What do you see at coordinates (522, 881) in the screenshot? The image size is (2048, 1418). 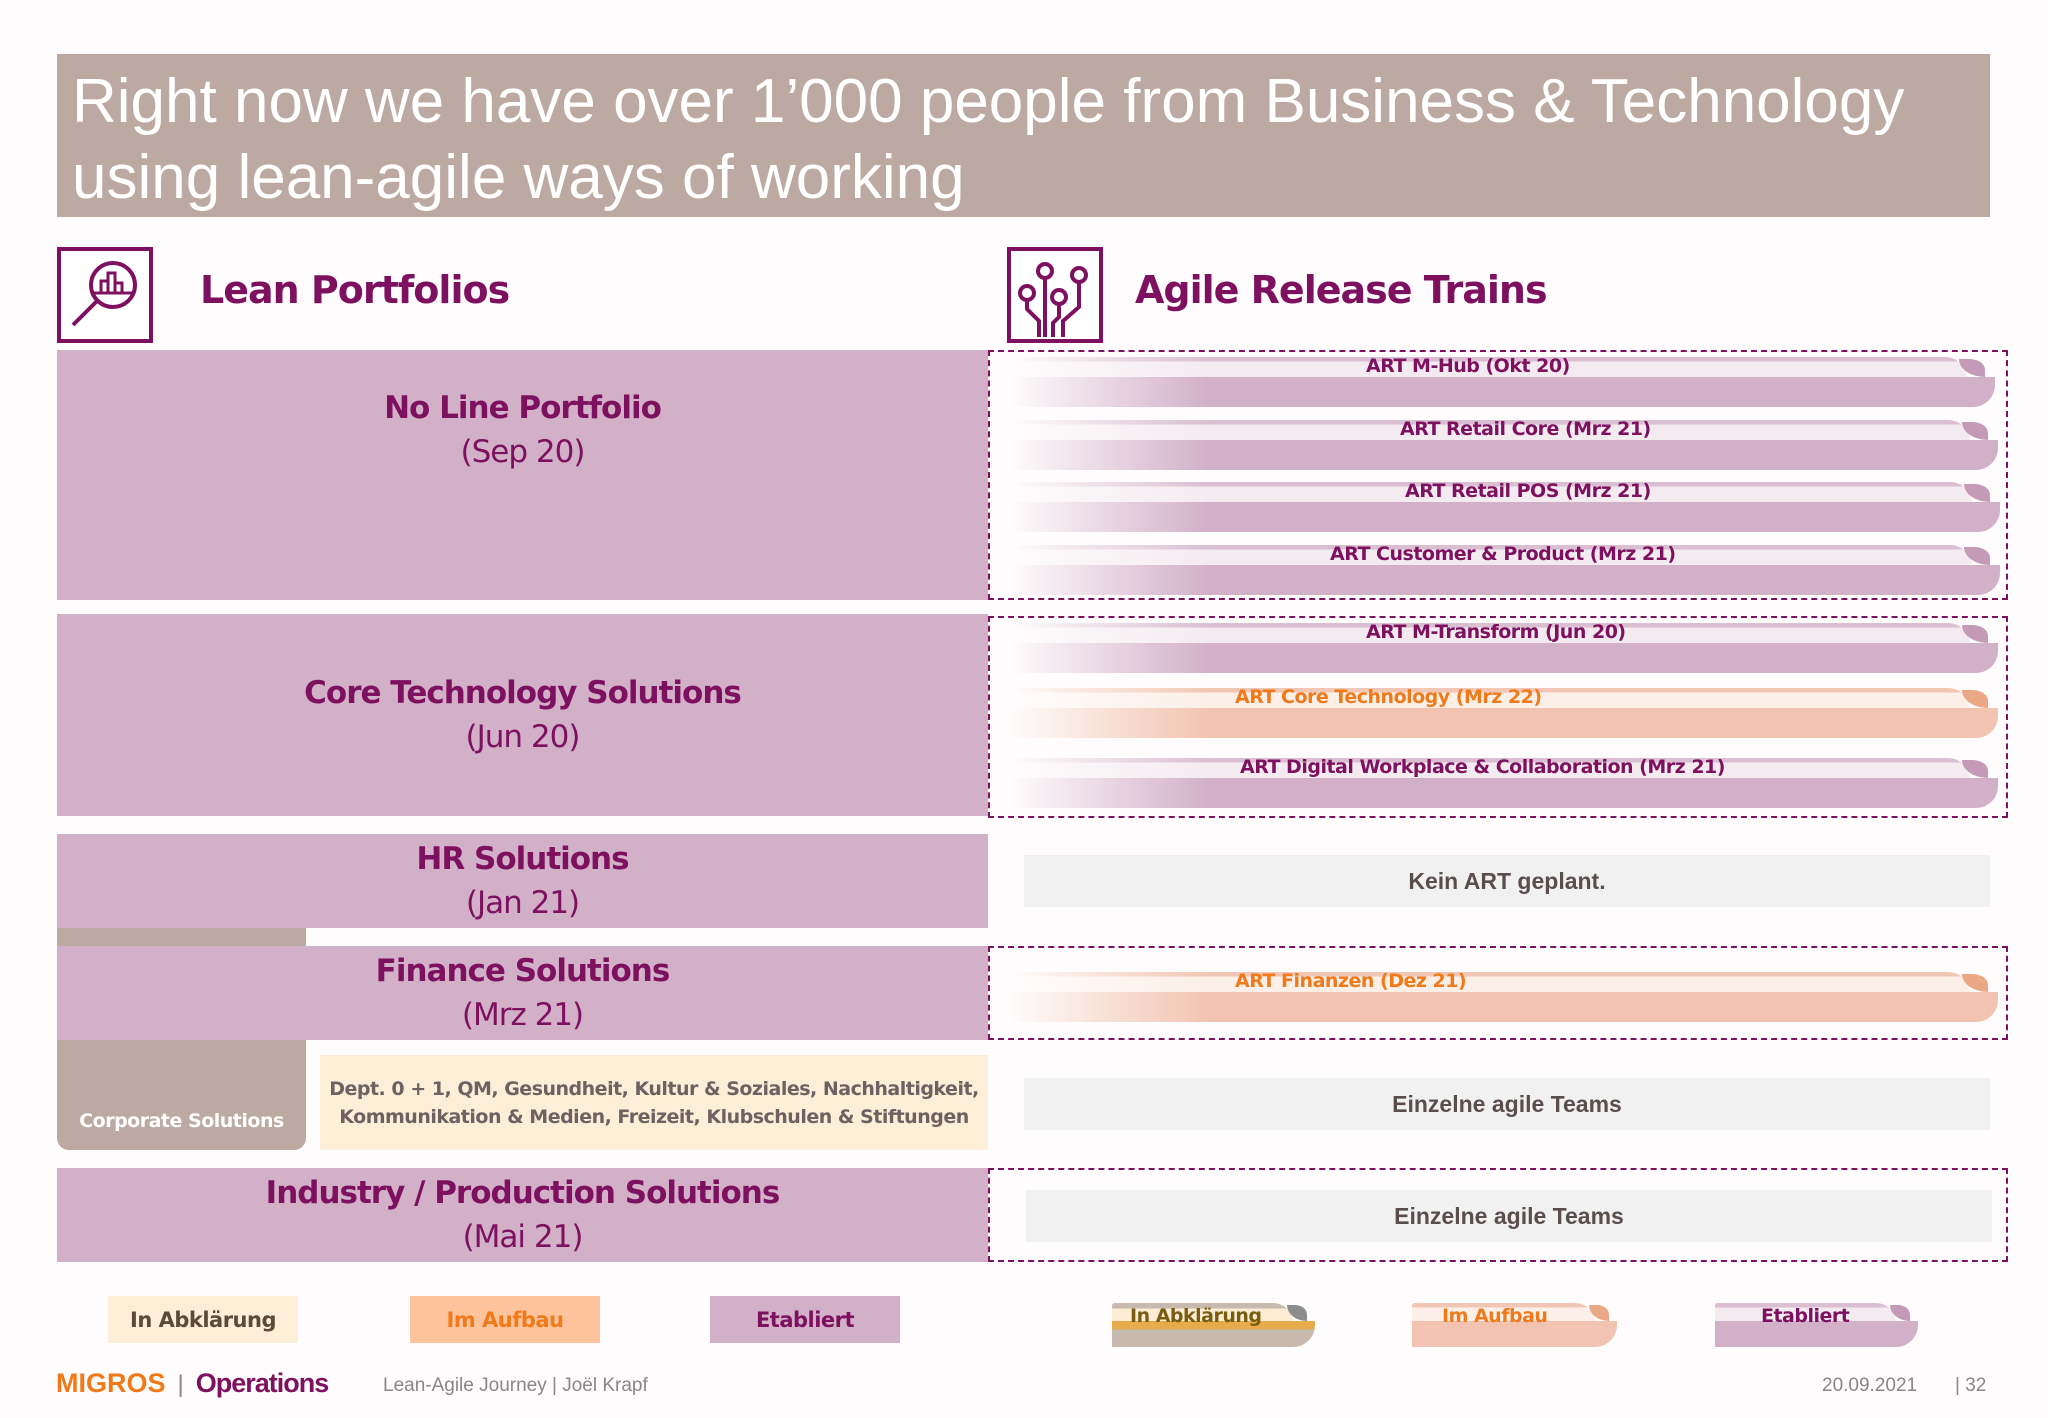 I see `portfolio-hr: HR Solutions (Jan 21)` at bounding box center [522, 881].